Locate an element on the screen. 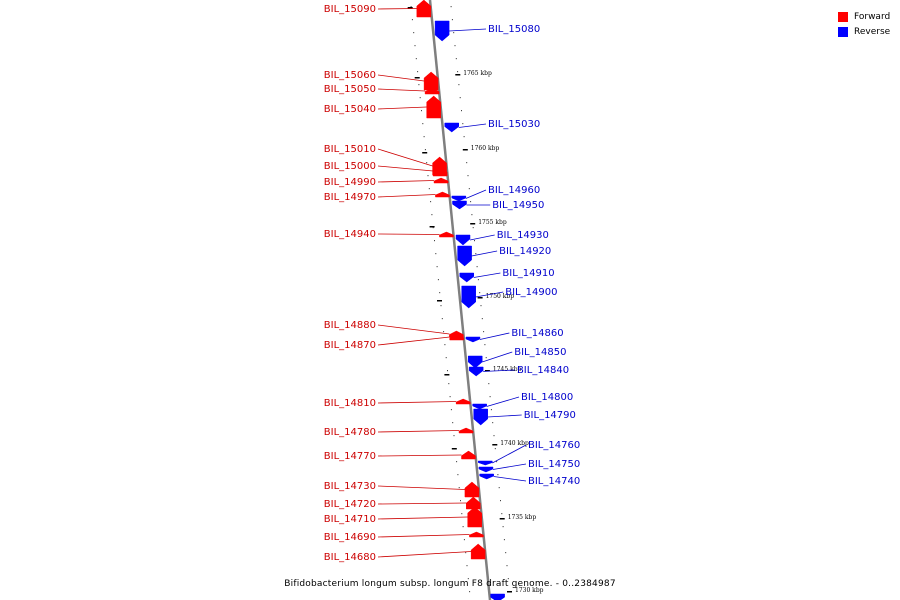 This screenshot has width=900, height=600. legend-reverse-label: Reverse is located at coordinates (872, 31).